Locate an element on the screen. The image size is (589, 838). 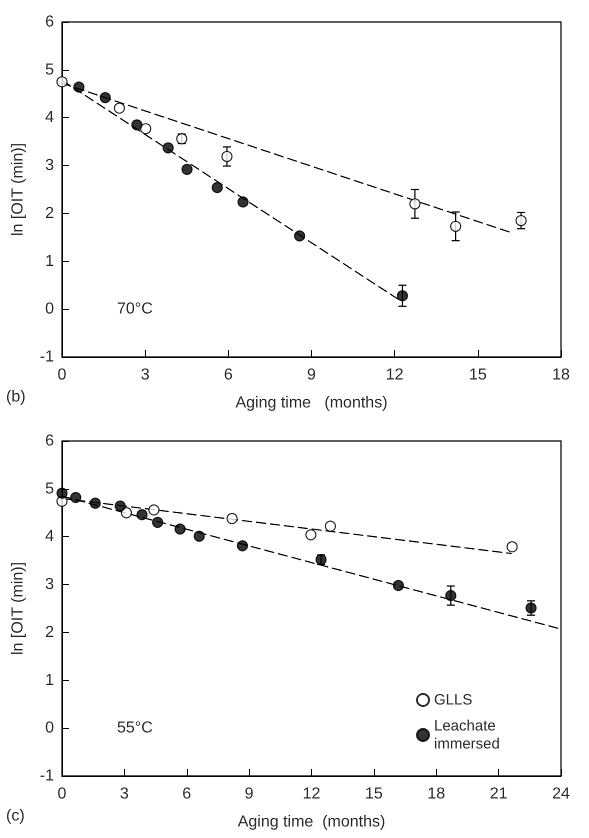
annotation: 70°C is located at coordinates (135, 309).